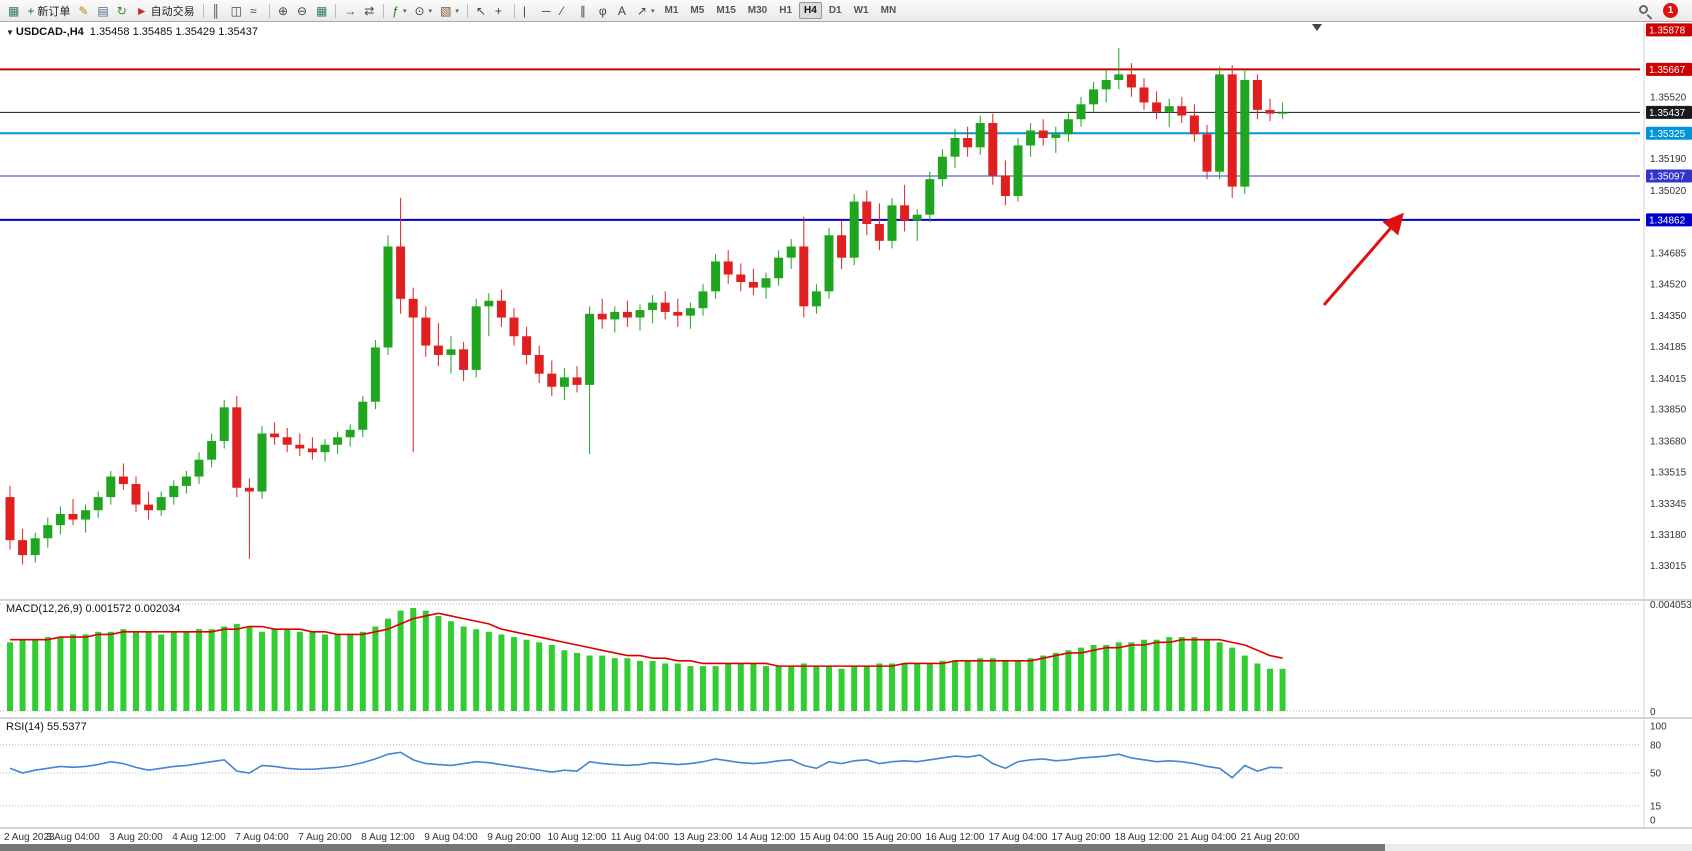 This screenshot has width=1692, height=851. Describe the element at coordinates (786, 10) in the screenshot. I see `timeframe-h1: H1` at that location.